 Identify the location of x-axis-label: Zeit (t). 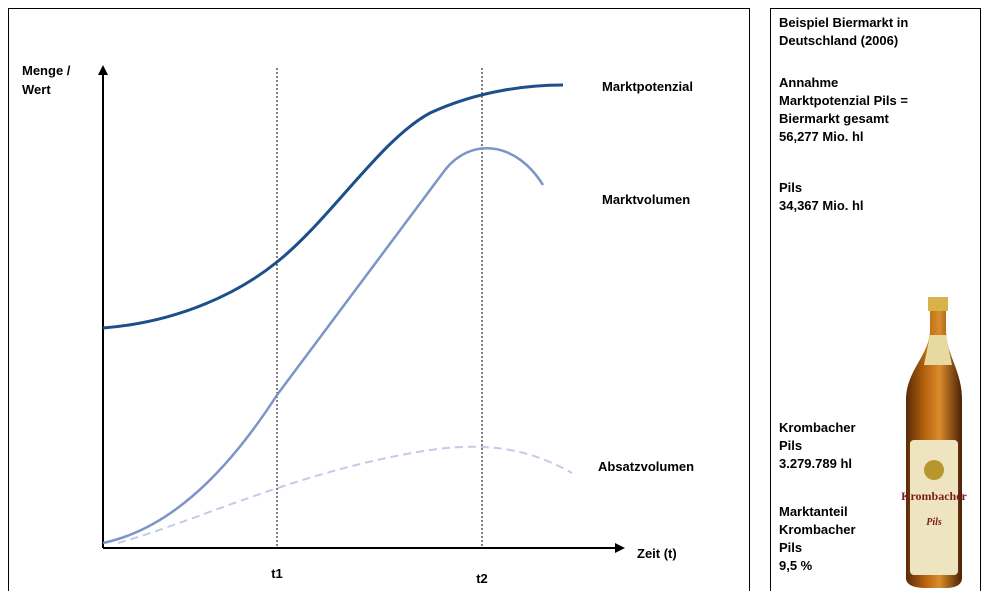
(657, 553).